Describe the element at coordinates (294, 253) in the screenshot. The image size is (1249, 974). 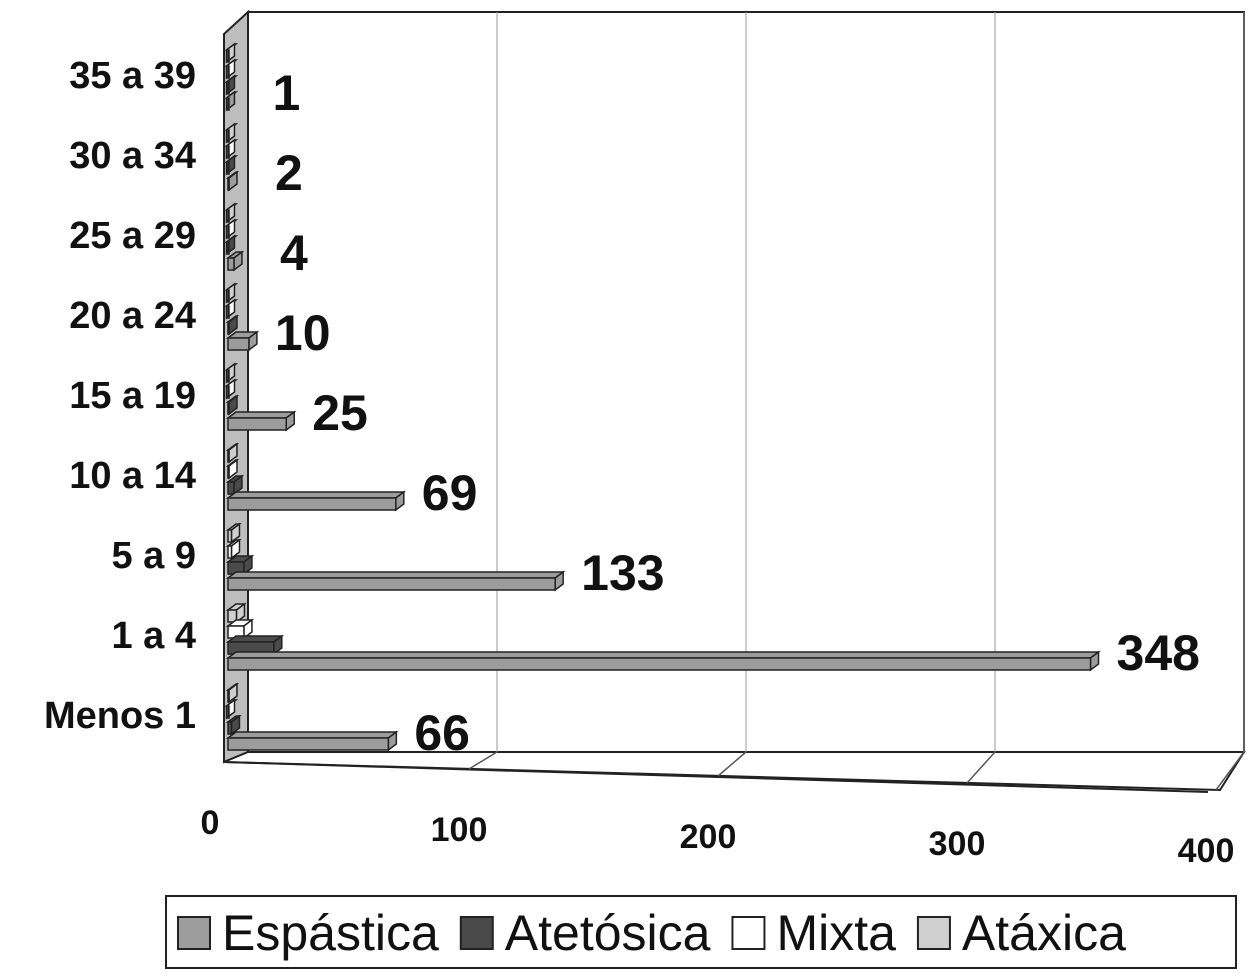
I see `data-label-25-a-29: 4` at that location.